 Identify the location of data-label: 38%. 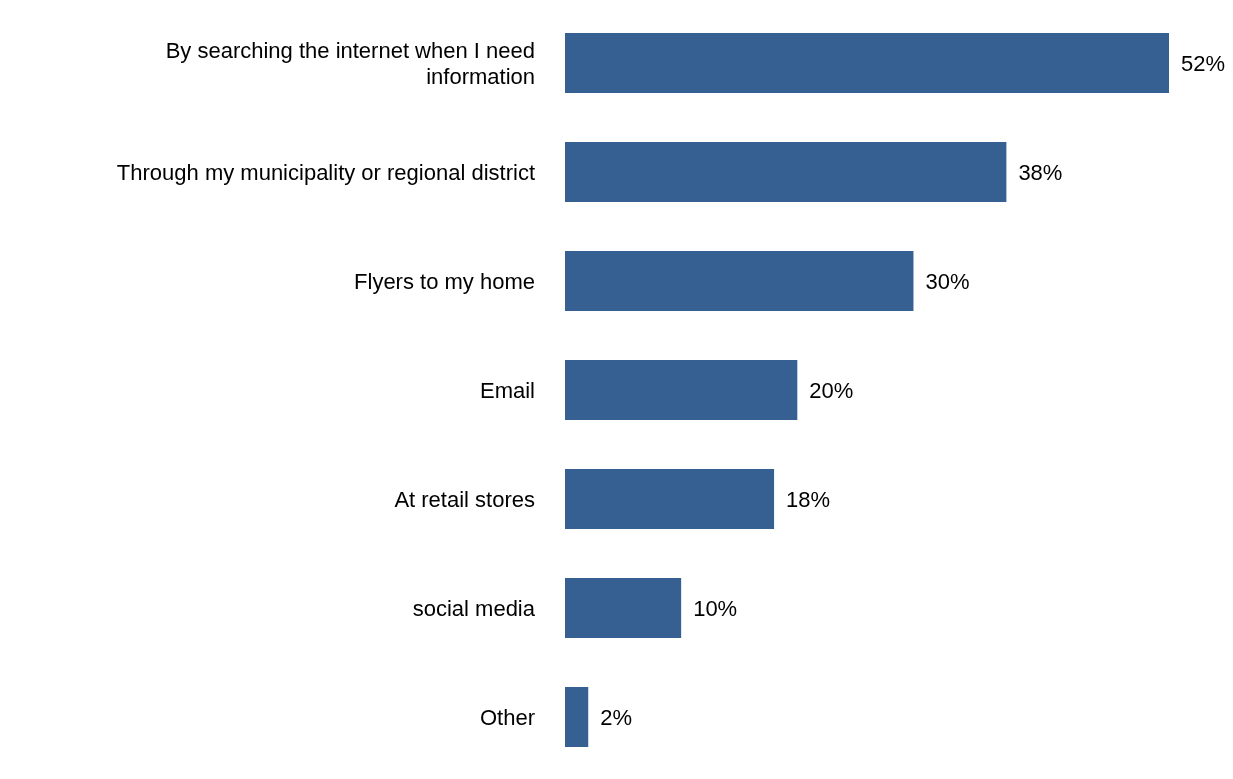
(1040, 172).